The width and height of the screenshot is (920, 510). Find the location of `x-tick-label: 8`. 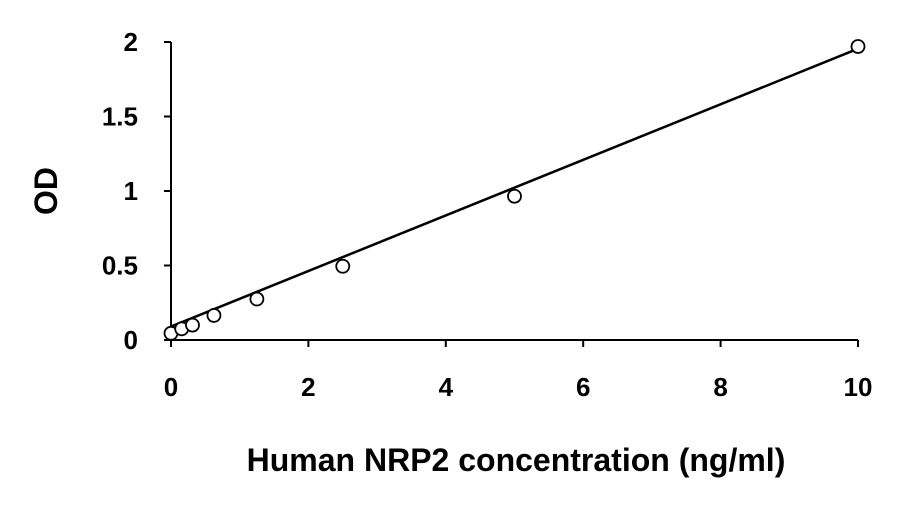

x-tick-label: 8 is located at coordinates (720, 387).